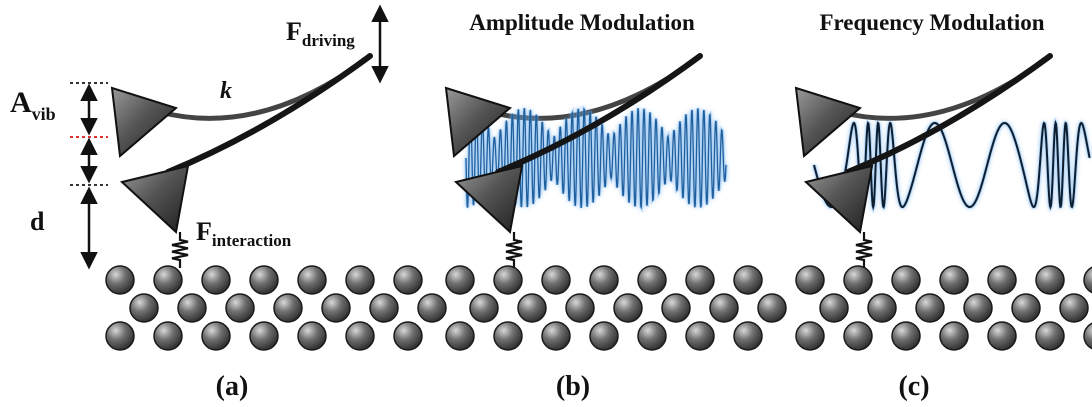 Image resolution: width=1092 pixels, height=407 pixels. I want to click on atom-lattice-c, so click(943, 308).